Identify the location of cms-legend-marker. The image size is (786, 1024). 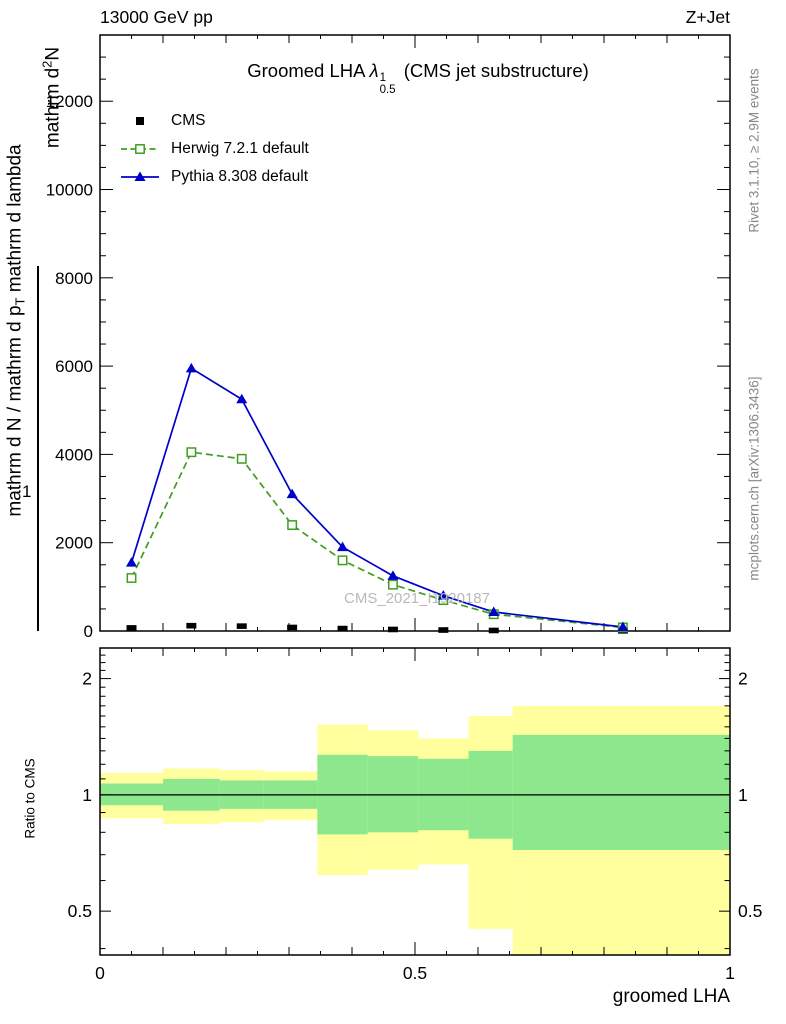
(140, 121).